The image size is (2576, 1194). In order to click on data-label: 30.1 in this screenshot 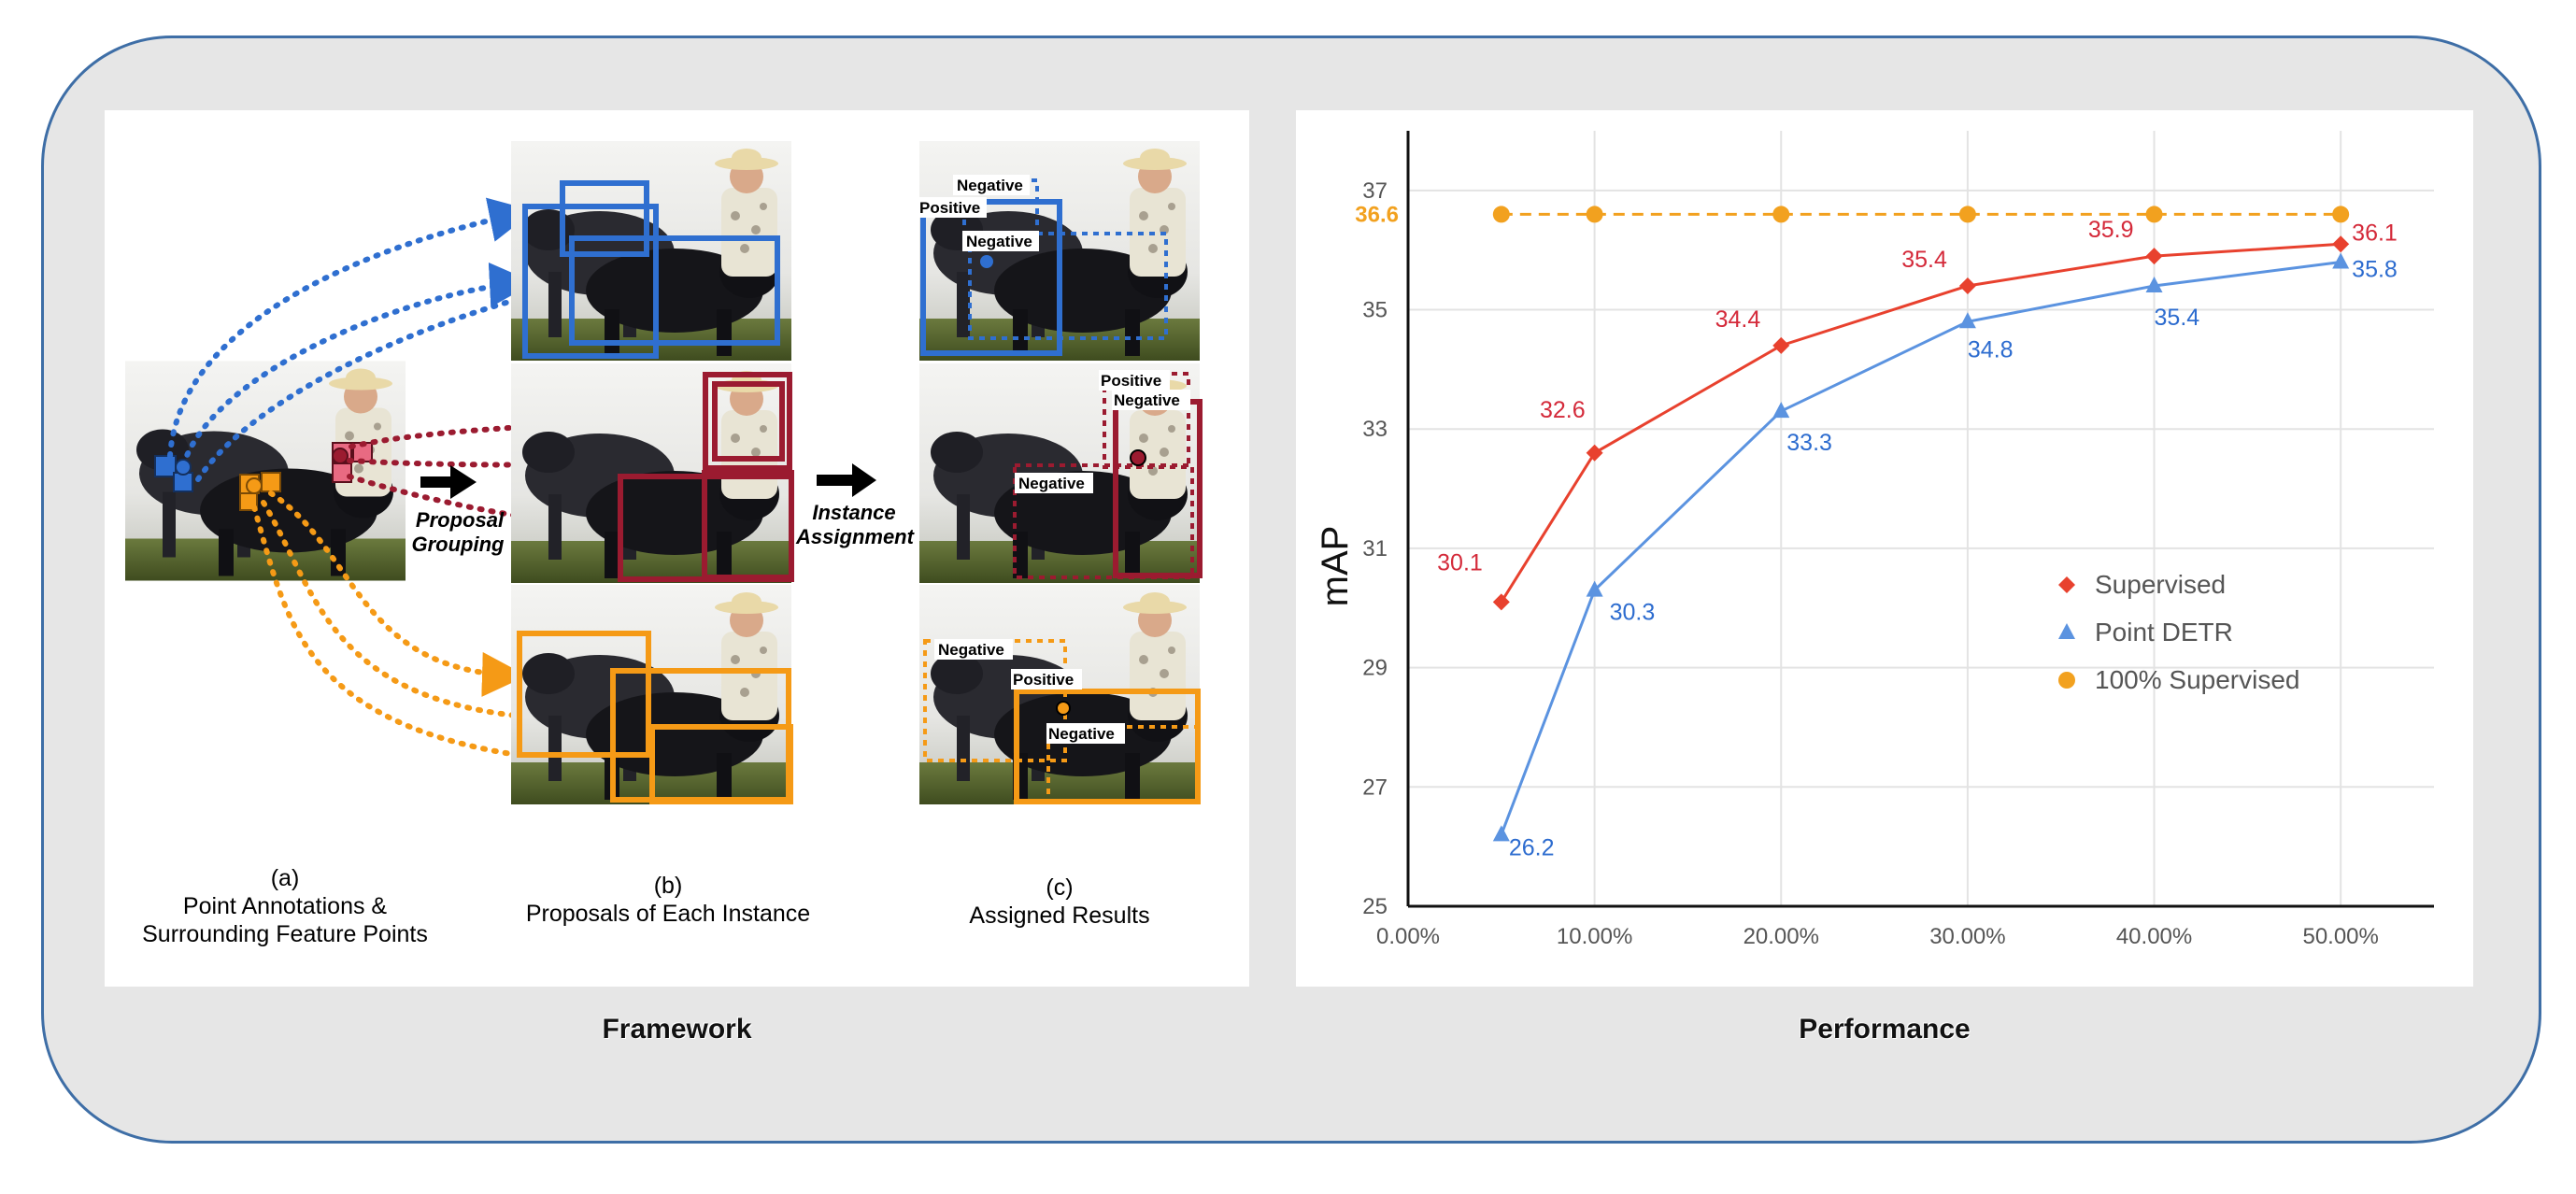, I will do `click(1460, 563)`.